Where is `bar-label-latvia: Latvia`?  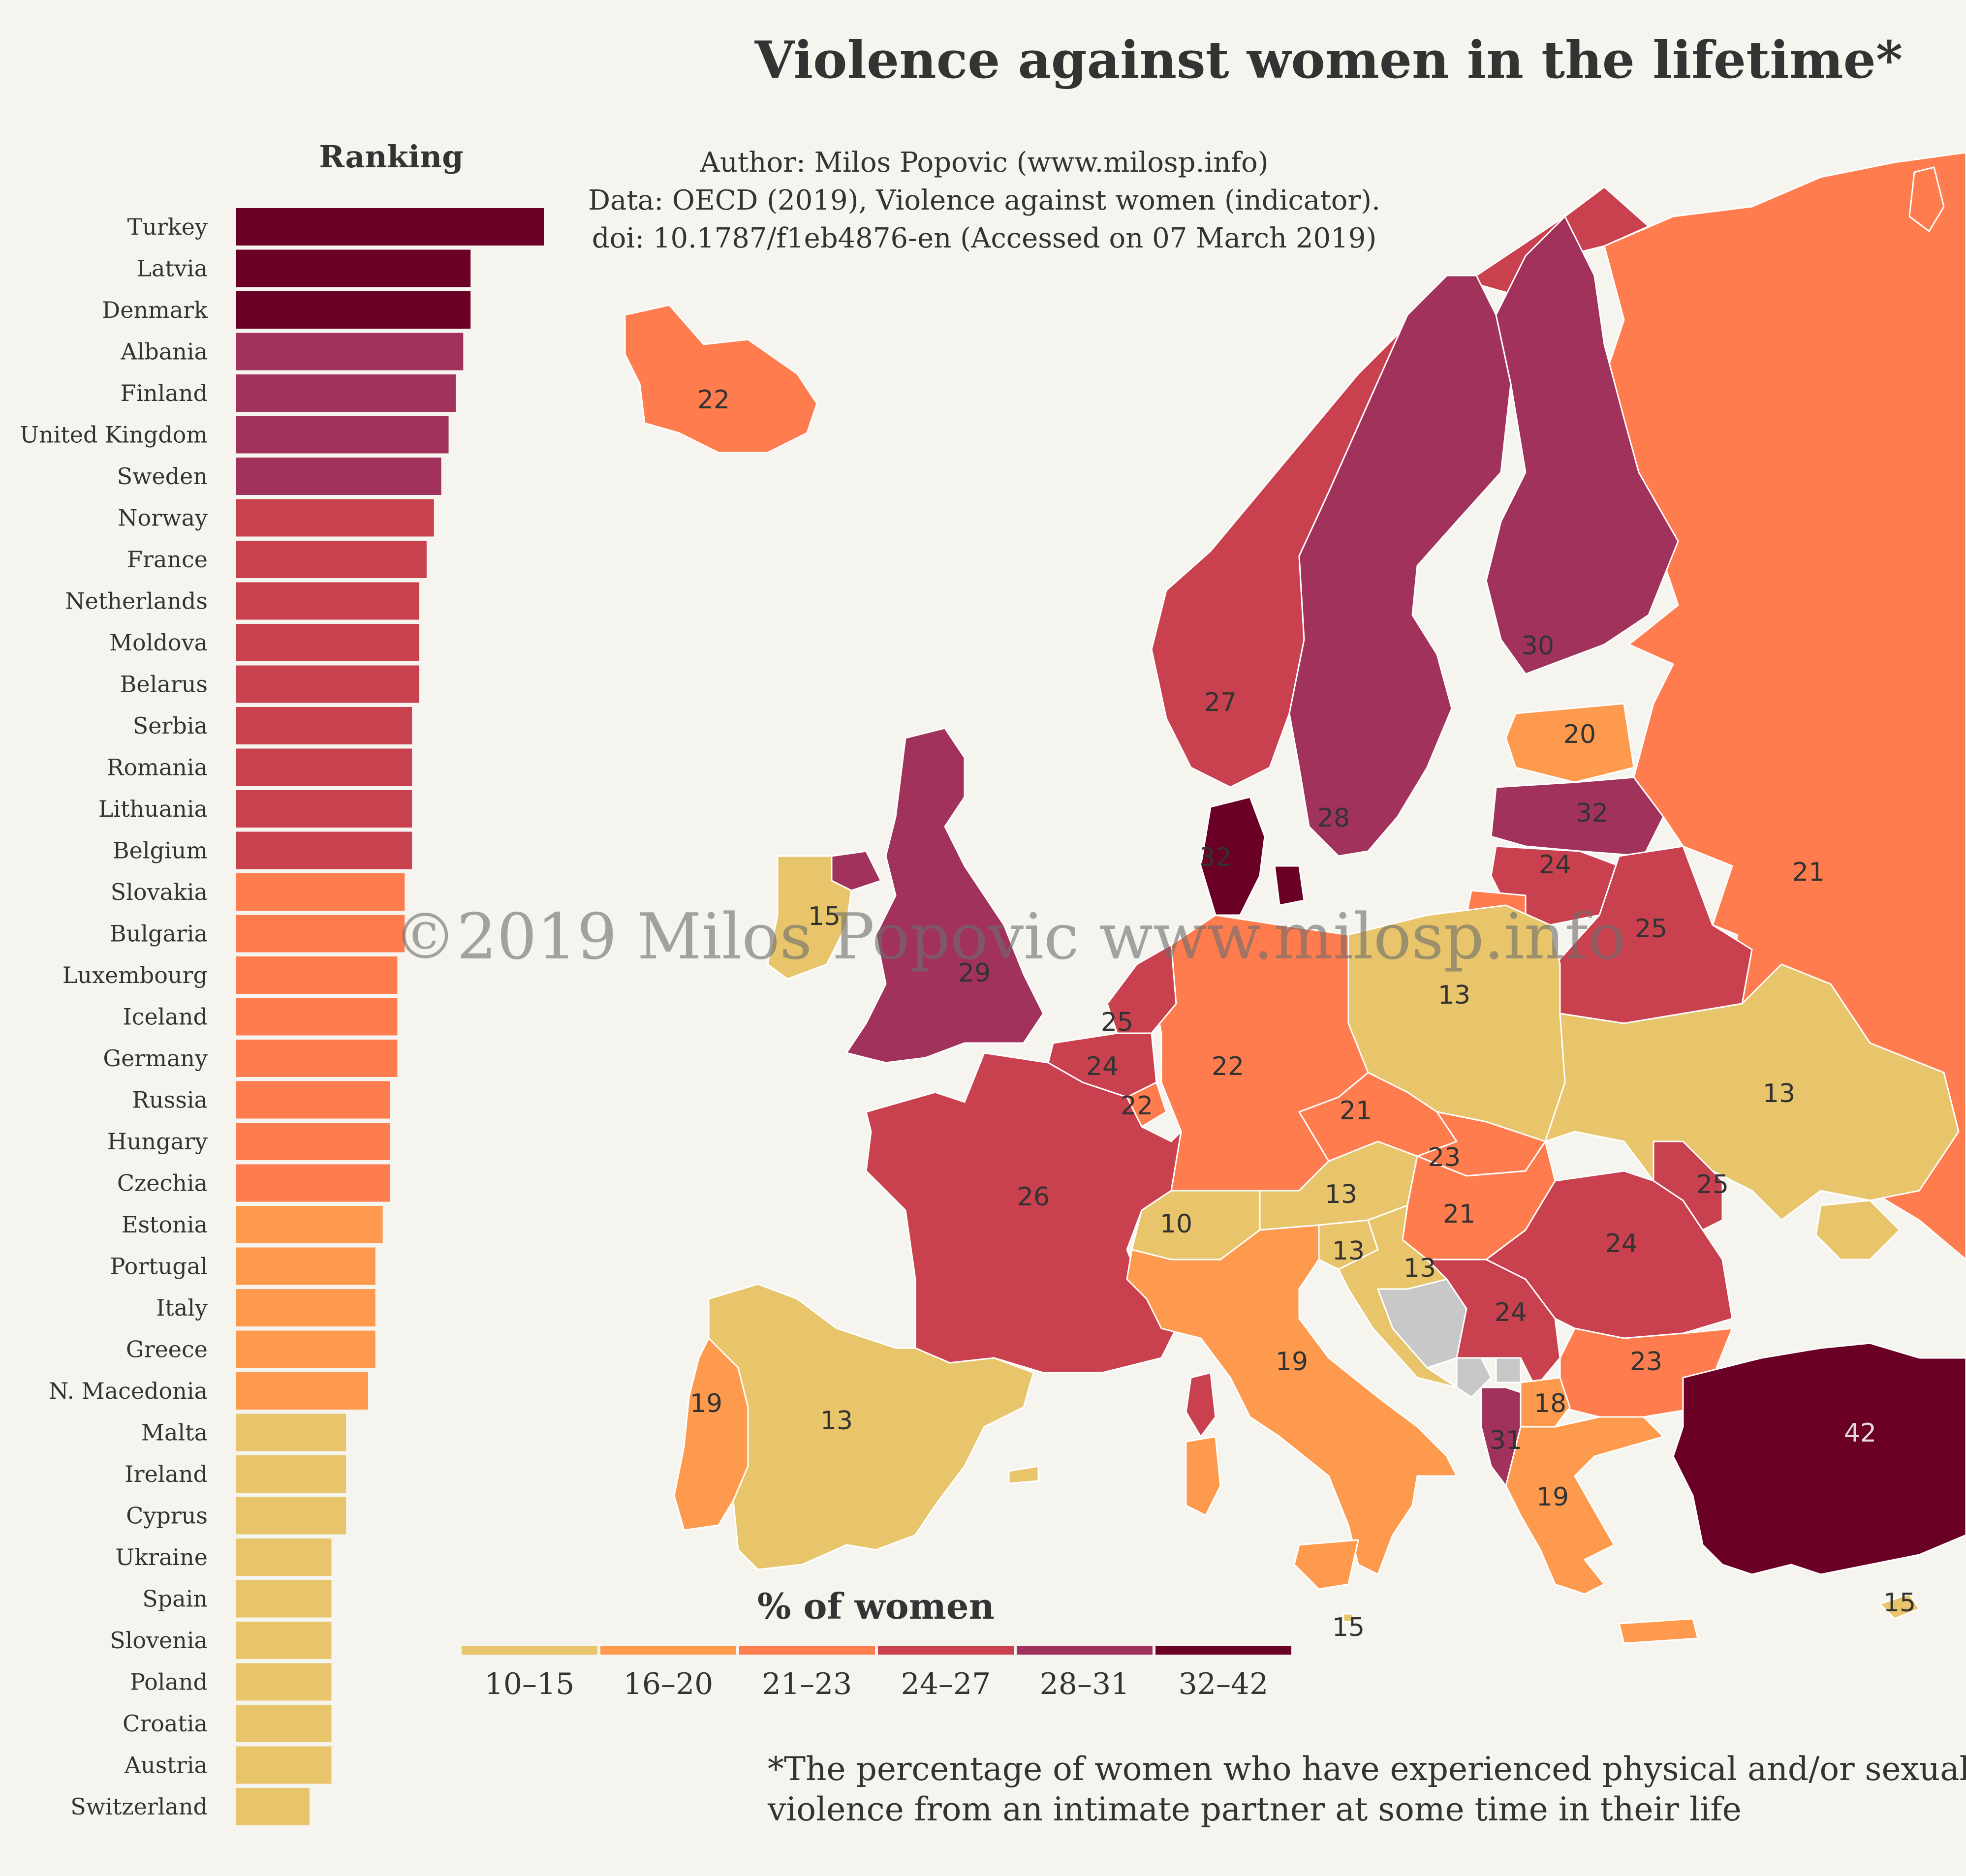 bar-label-latvia: Latvia is located at coordinates (172, 269).